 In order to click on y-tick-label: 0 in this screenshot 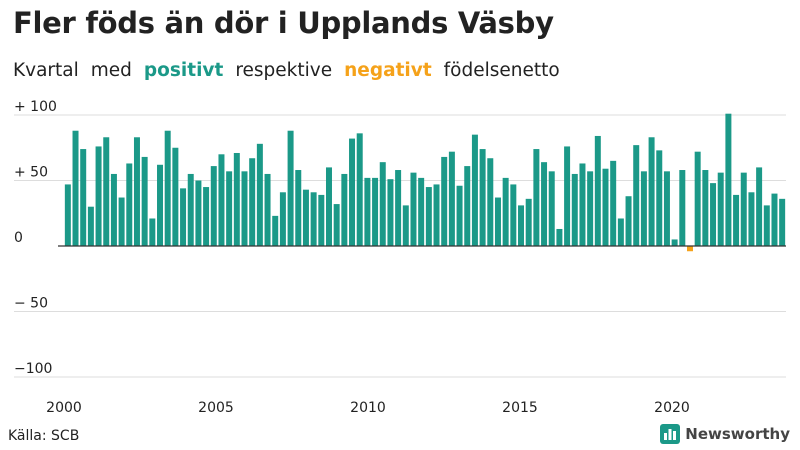, I will do `click(18, 238)`.